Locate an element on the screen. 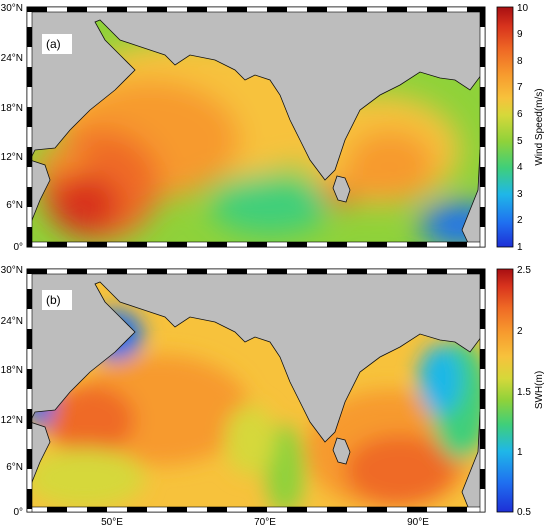  colorbar-tick: 4 is located at coordinates (520, 167).